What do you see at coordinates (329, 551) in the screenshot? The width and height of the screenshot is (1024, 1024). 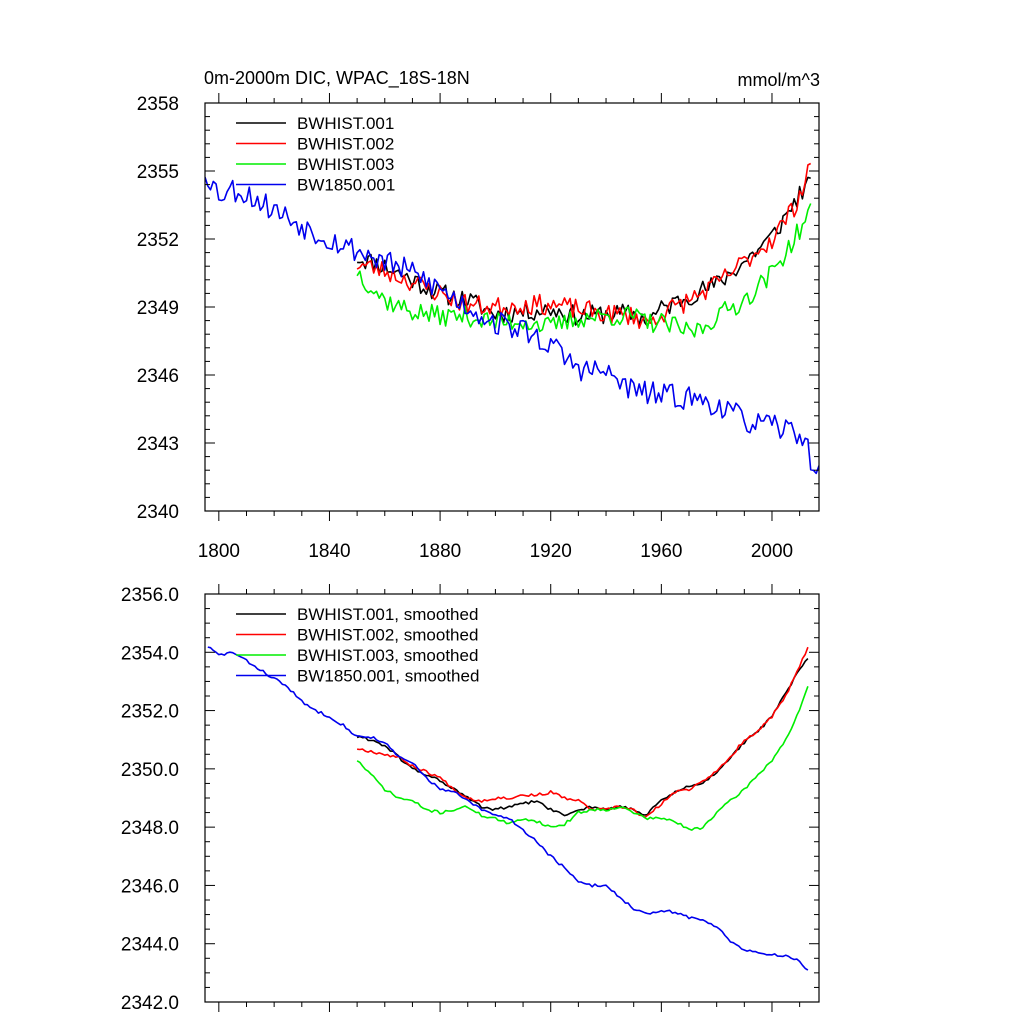 I see `x-tick-label: 1840` at bounding box center [329, 551].